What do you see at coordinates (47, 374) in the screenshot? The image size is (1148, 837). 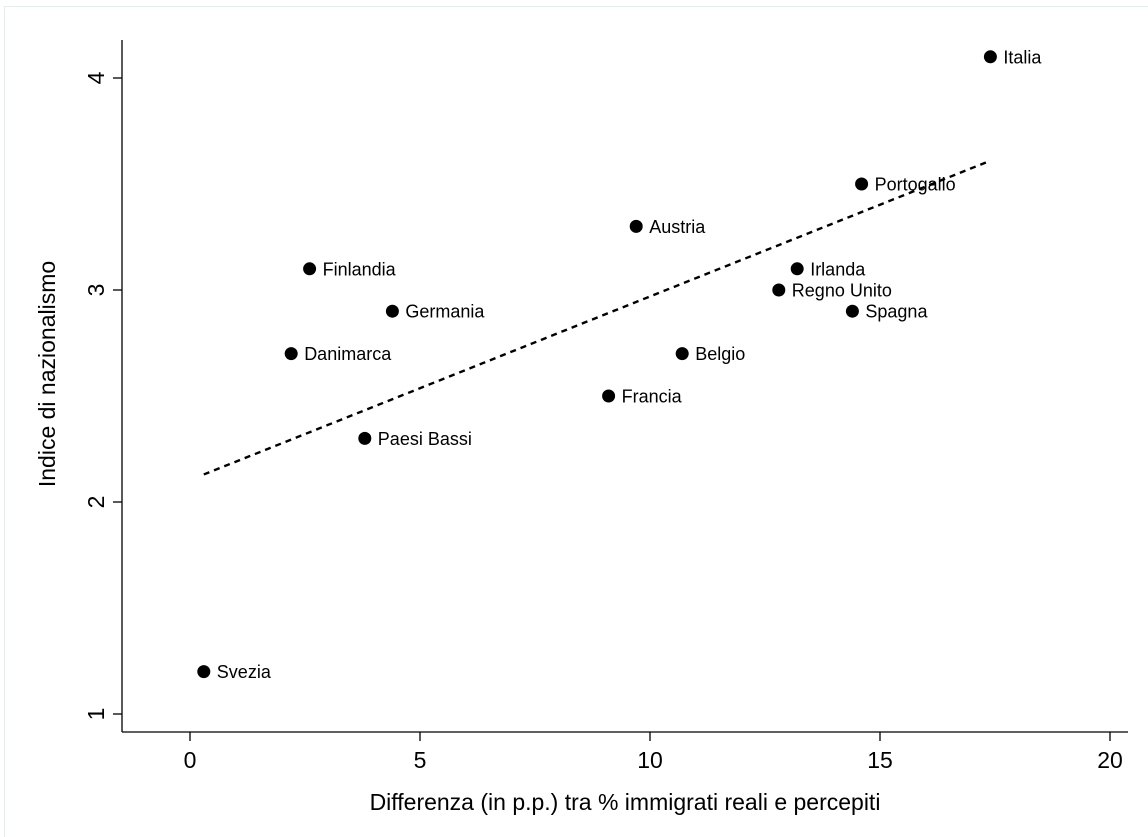 I see `y-axis-title: Indice di nazionalismo` at bounding box center [47, 374].